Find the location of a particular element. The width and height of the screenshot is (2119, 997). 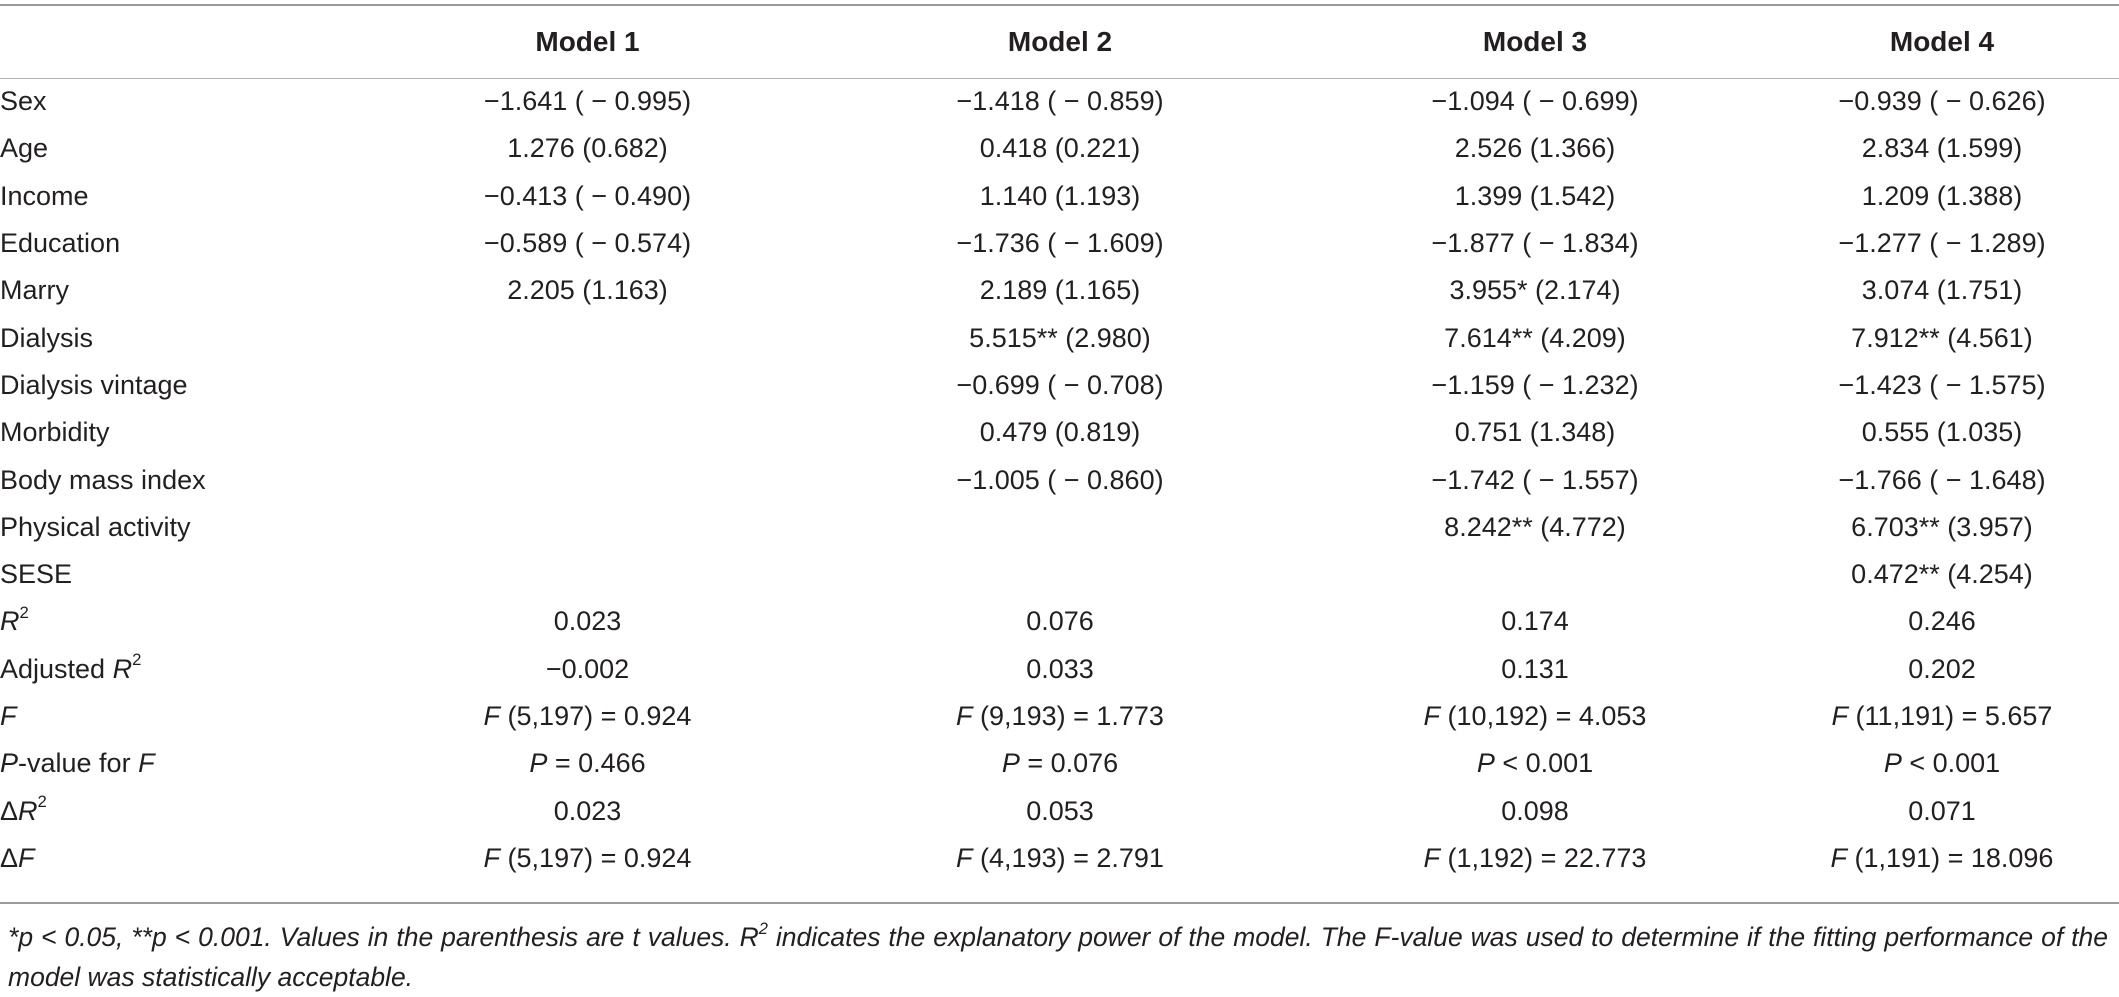

table-cell: 0.033 is located at coordinates (1060, 668).